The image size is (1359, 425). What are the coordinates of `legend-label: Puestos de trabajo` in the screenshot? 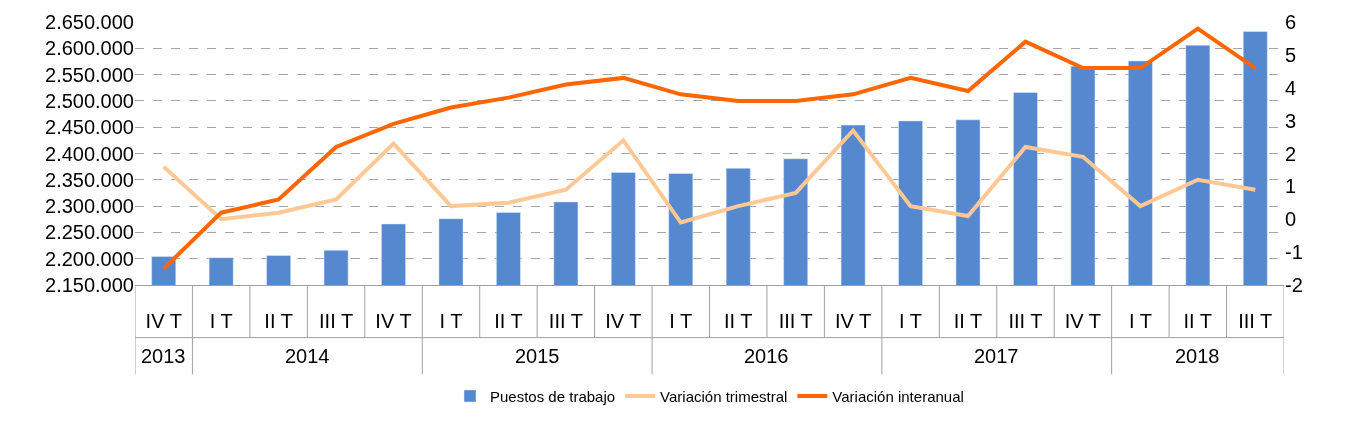 It's located at (553, 396).